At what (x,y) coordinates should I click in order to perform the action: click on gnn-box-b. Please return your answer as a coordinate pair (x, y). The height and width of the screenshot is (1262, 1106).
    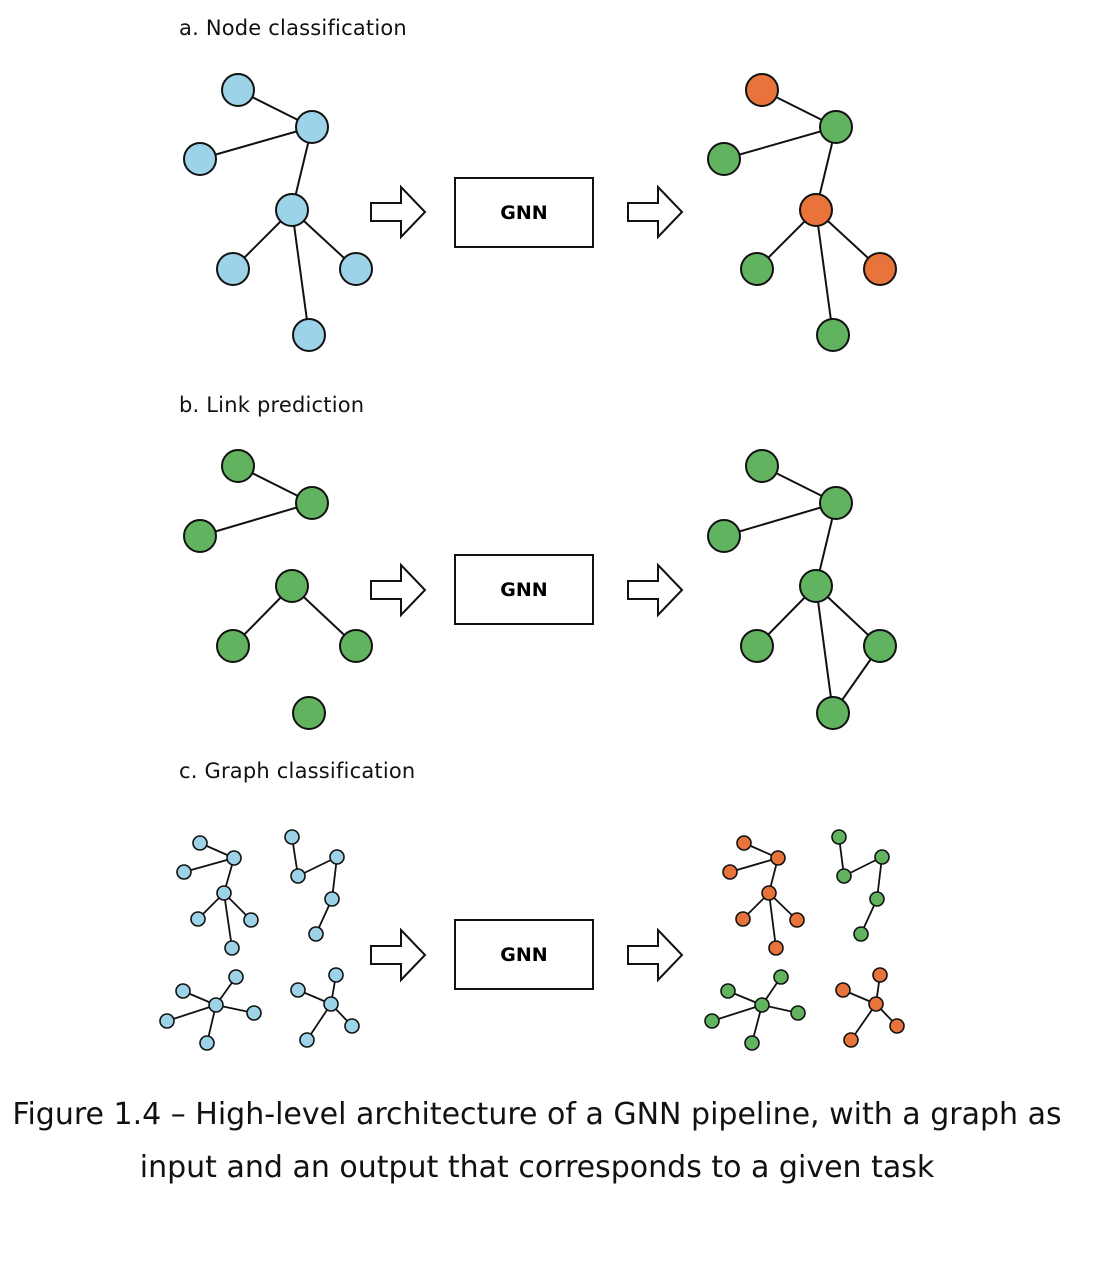
    Looking at the image, I should click on (524, 589).